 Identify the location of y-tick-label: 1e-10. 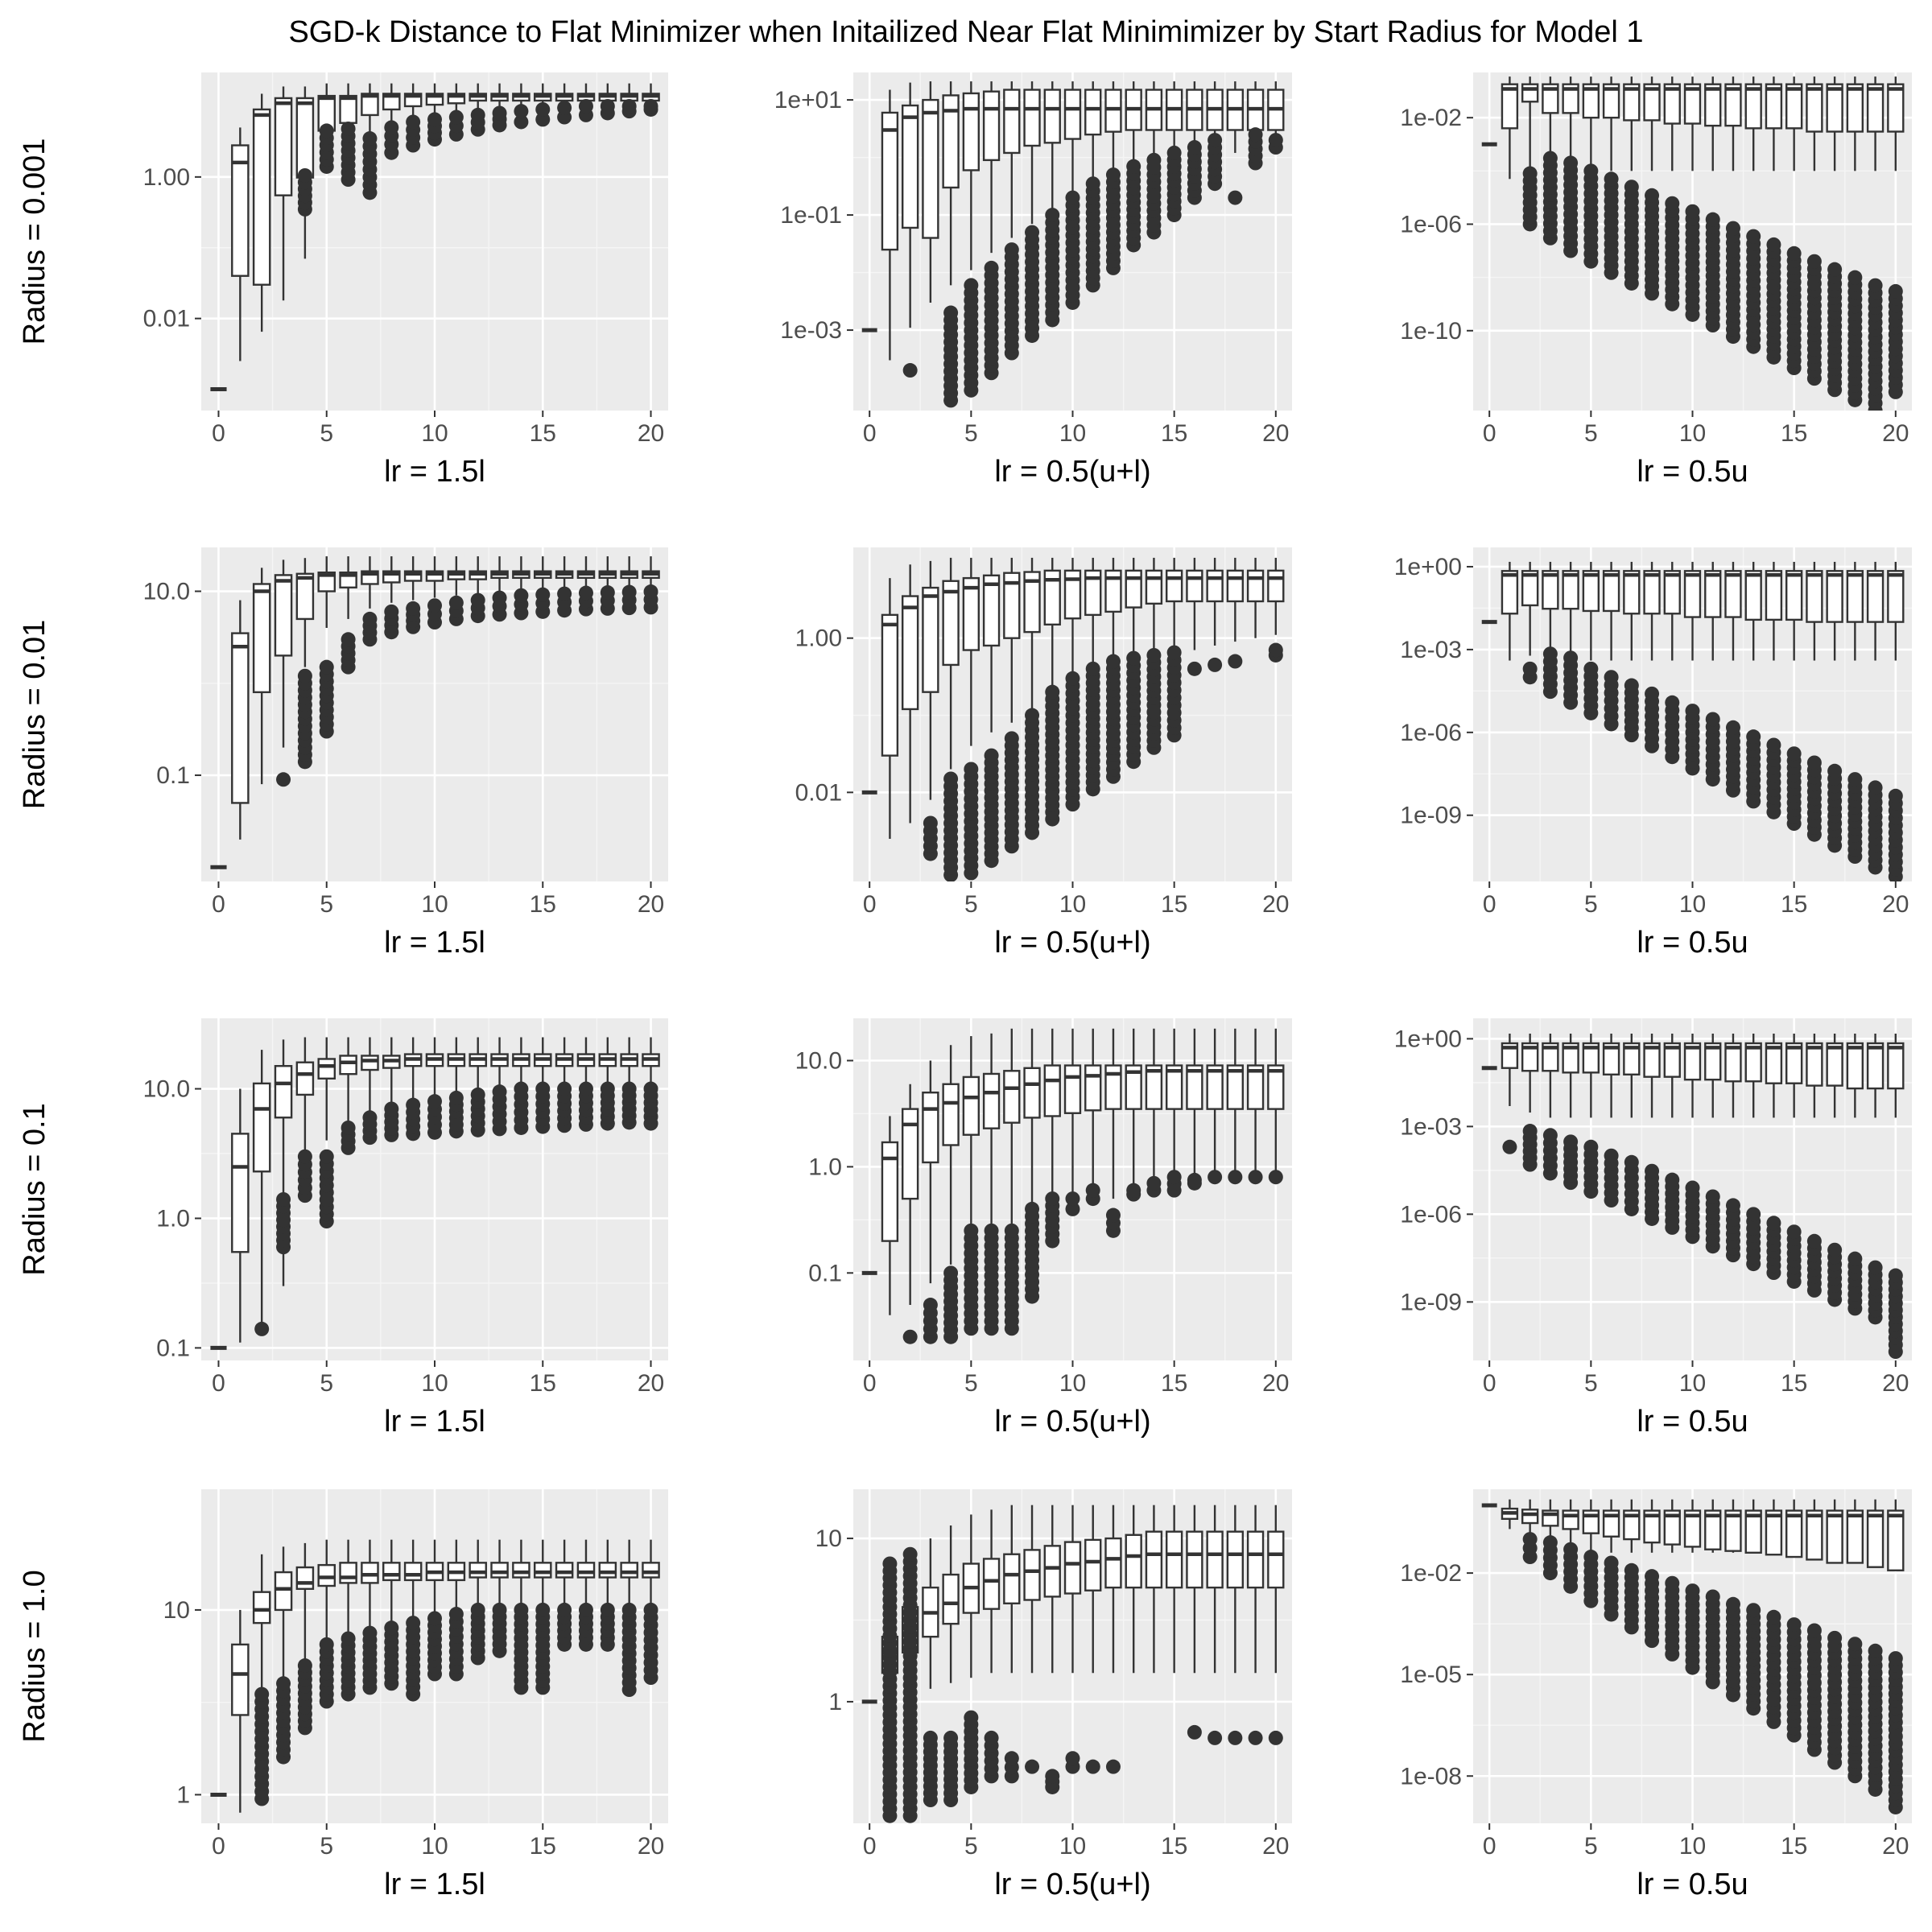
(1431, 331).